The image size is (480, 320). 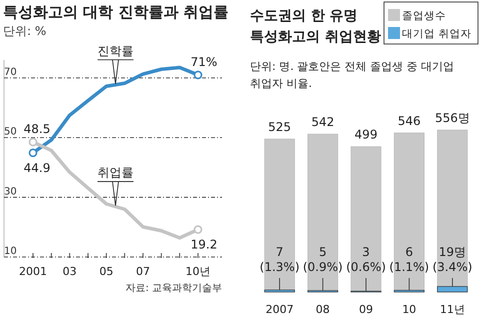 I want to click on legend-label: 졸업생수, so click(x=424, y=16).